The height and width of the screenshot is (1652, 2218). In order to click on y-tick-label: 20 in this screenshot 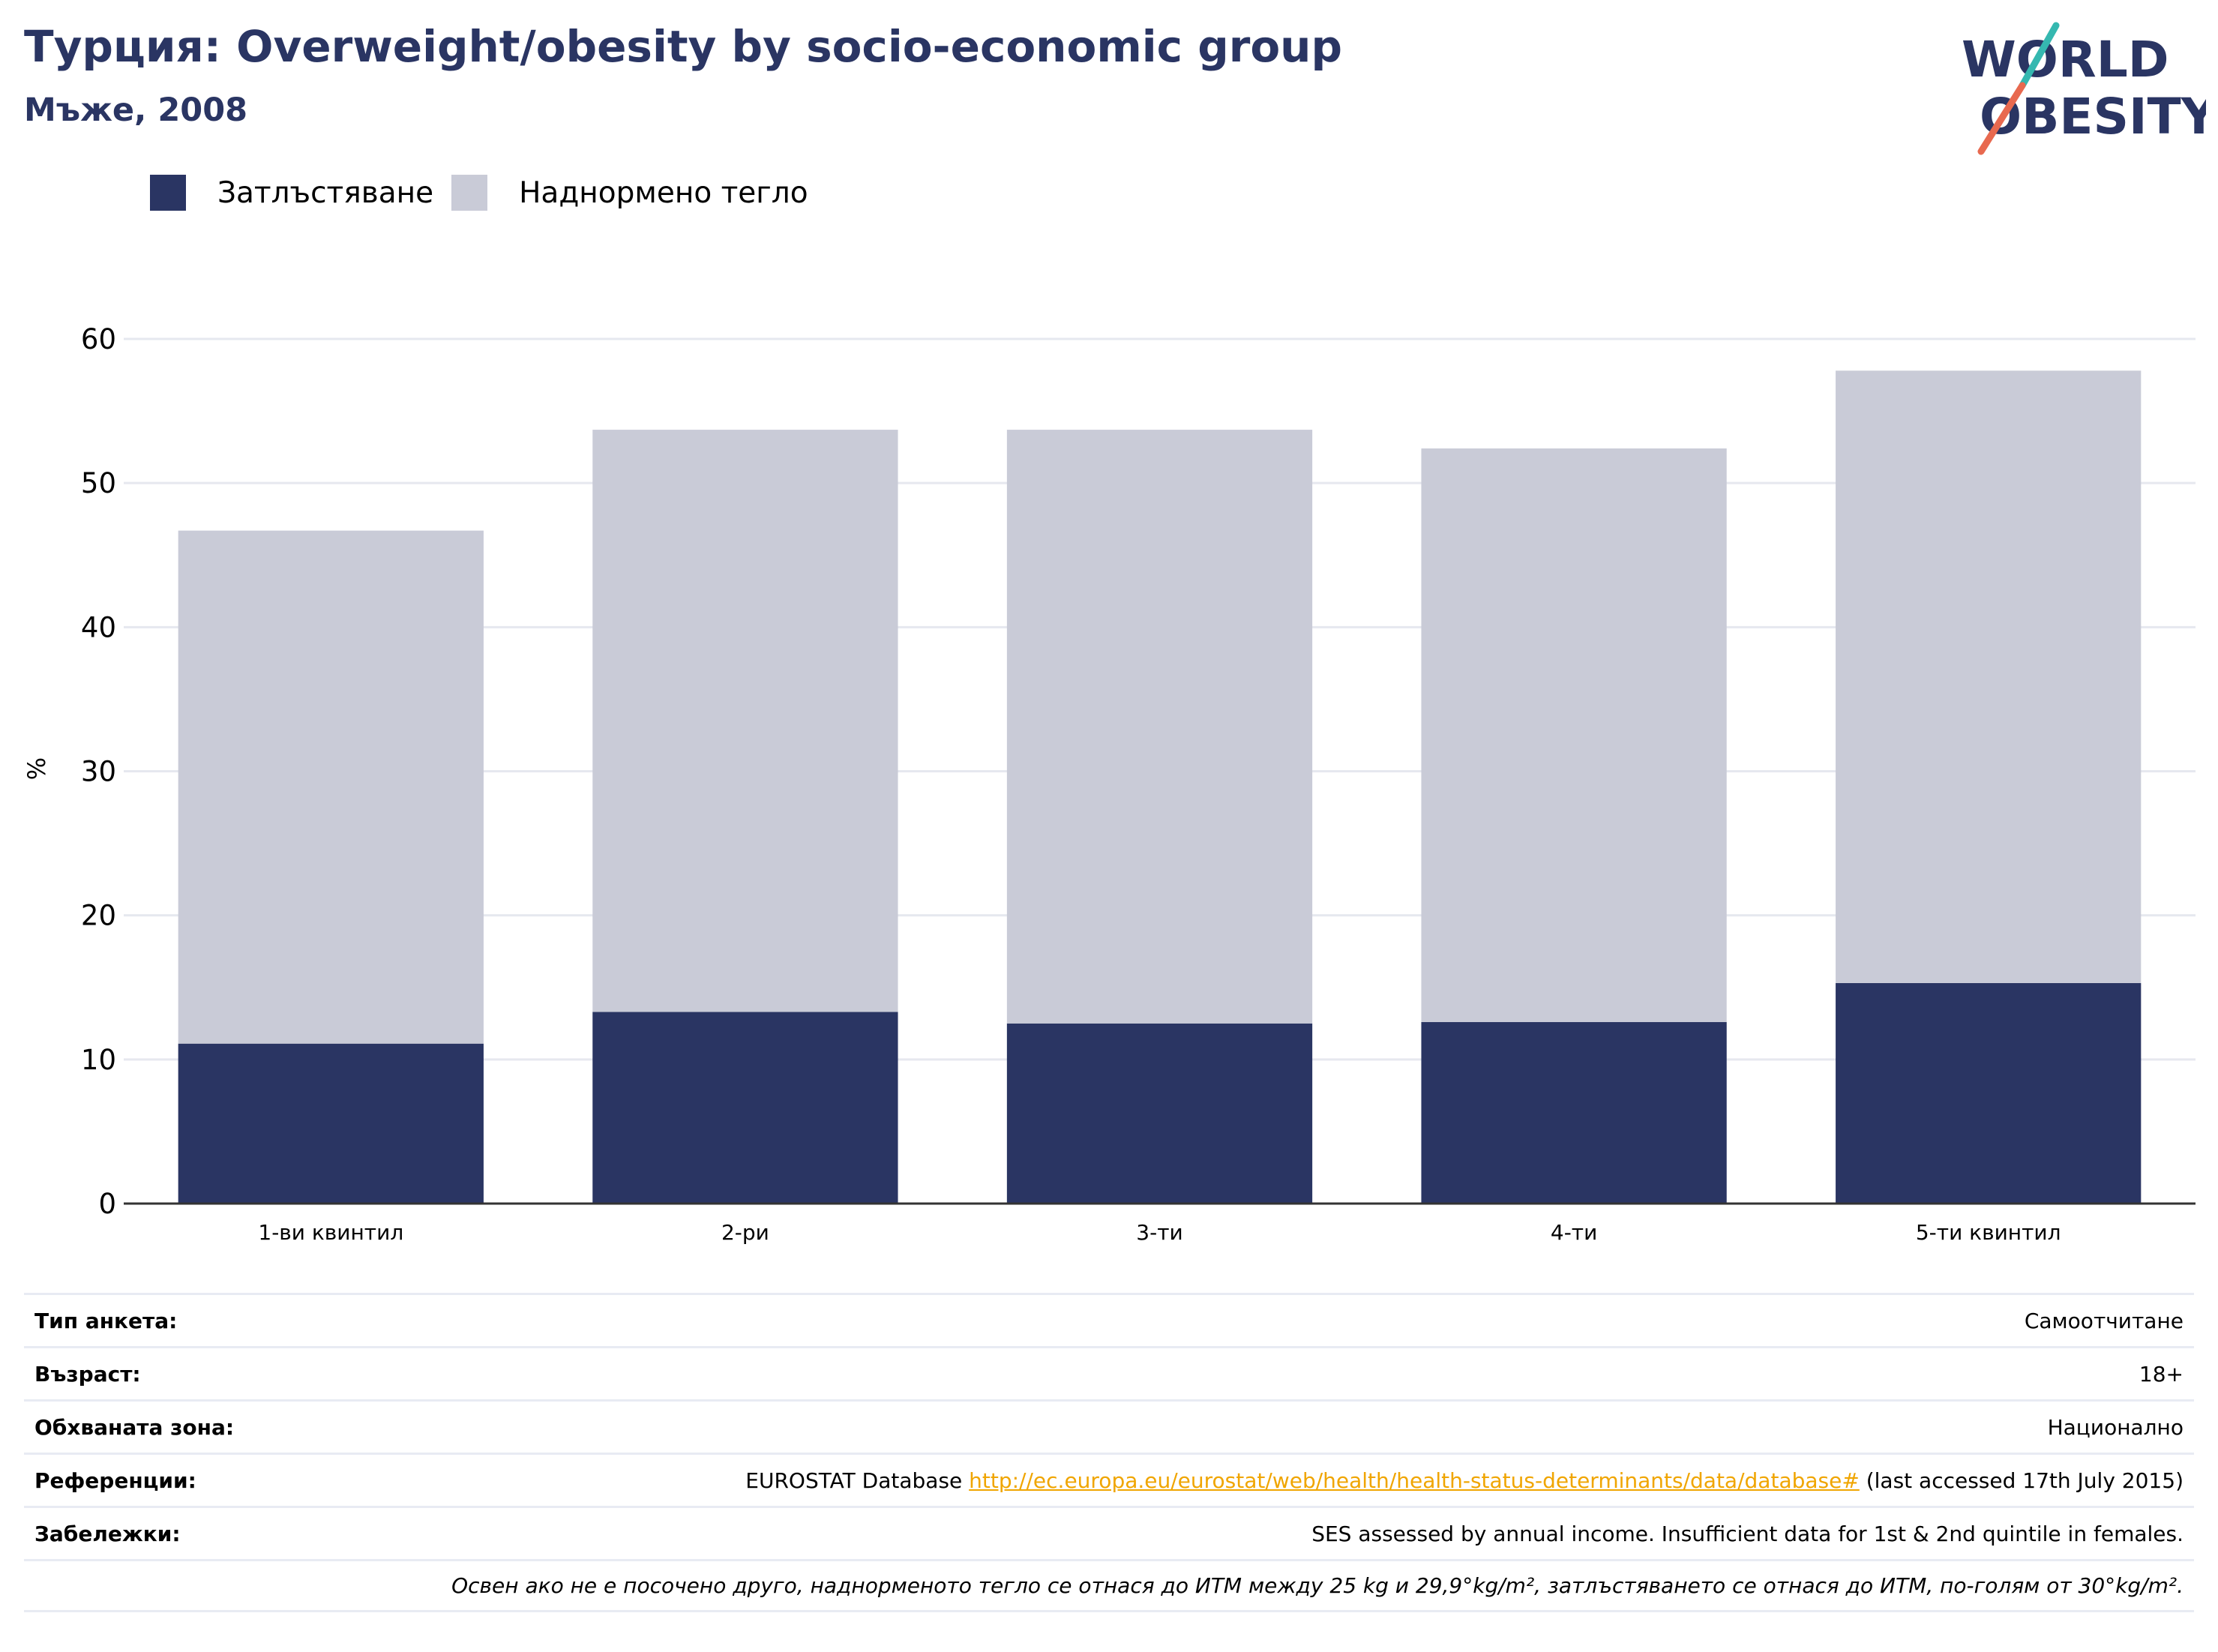, I will do `click(98, 916)`.